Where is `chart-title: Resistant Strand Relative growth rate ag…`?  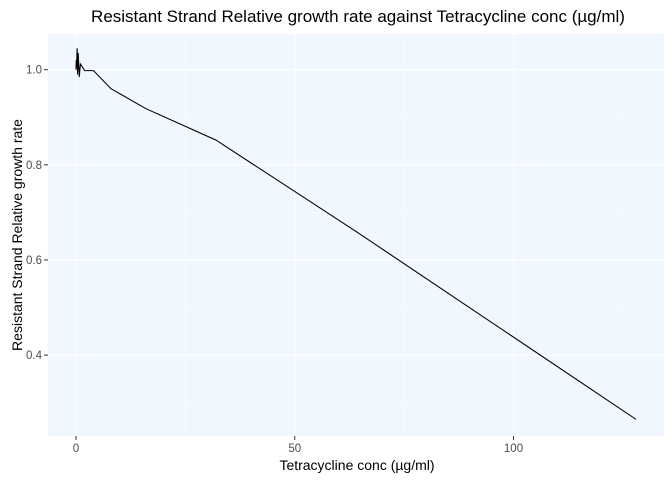
chart-title: Resistant Strand Relative growth rate ag… is located at coordinates (358, 16).